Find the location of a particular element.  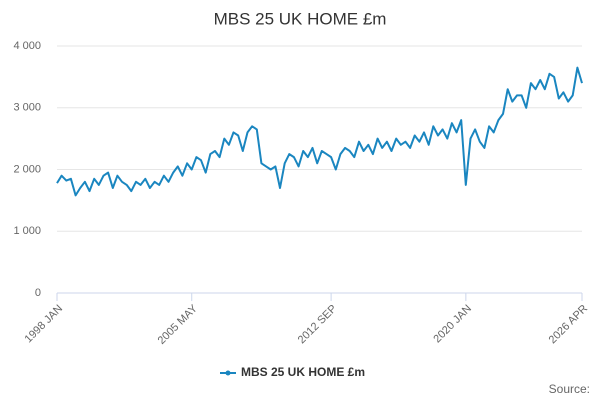

x-tick-label: 2020 JAN is located at coordinates (452, 324).